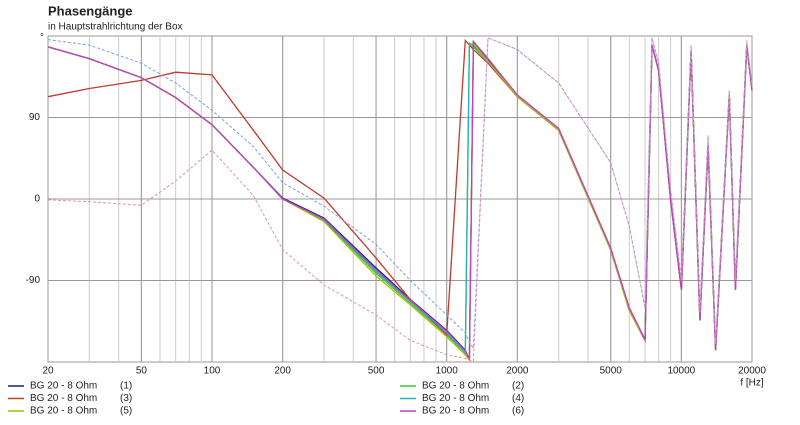  What do you see at coordinates (35, 117) in the screenshot?
I see `y-tick-label: 90` at bounding box center [35, 117].